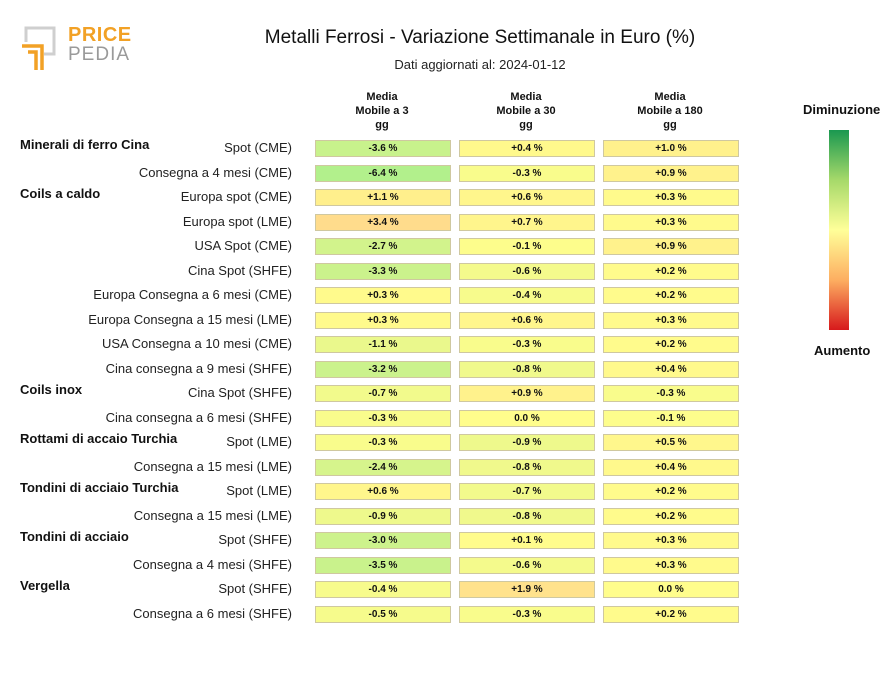 The width and height of the screenshot is (880, 680). Describe the element at coordinates (212, 564) in the screenshot. I see `row-label: Consegna a 4 mesi (SHFE)` at that location.